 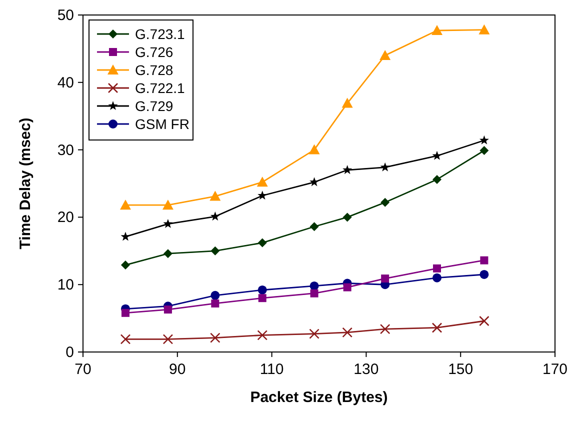 What do you see at coordinates (160, 34) in the screenshot?
I see `legend-label: G.723.1` at bounding box center [160, 34].